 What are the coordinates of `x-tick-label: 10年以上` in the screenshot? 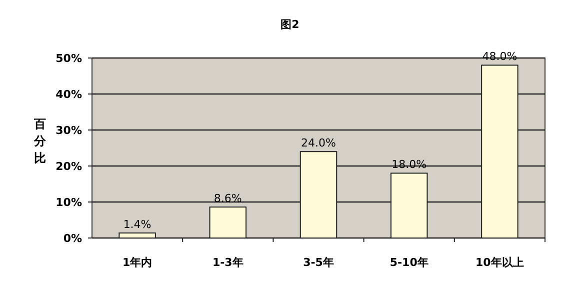 It's located at (500, 262).